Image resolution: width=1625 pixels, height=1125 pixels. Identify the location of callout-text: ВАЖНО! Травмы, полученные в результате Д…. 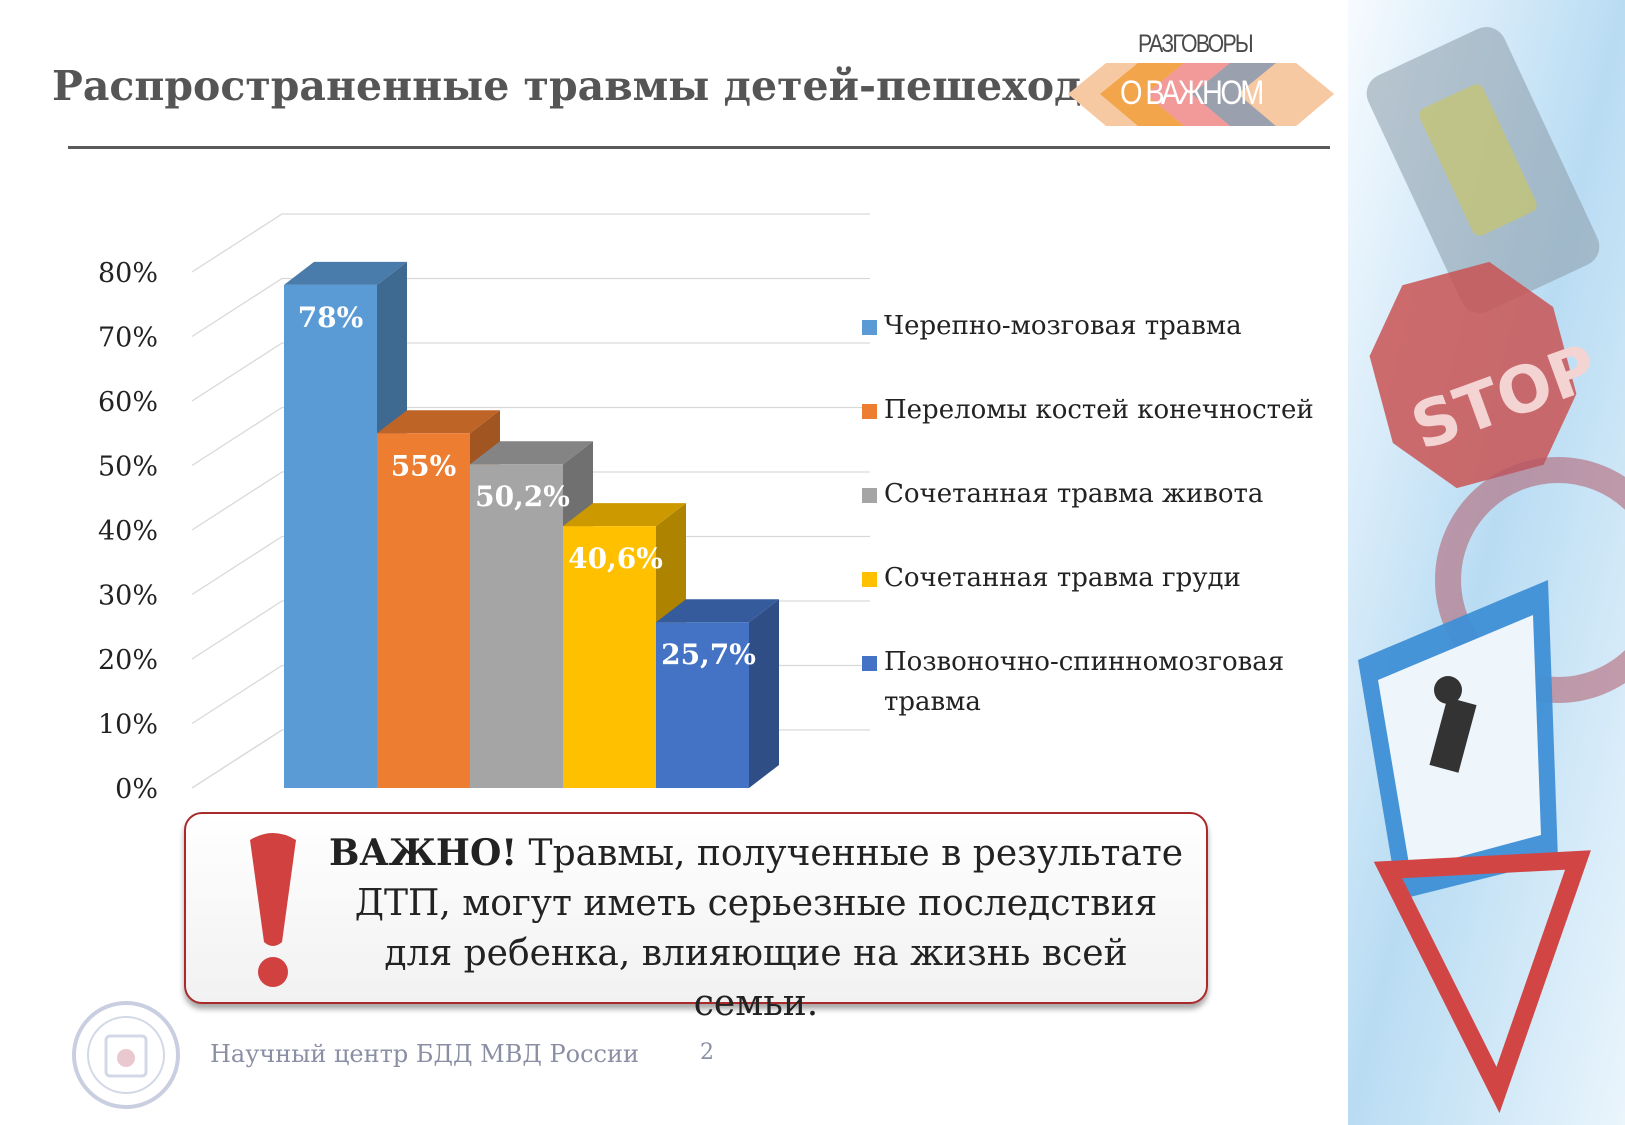
(756, 928).